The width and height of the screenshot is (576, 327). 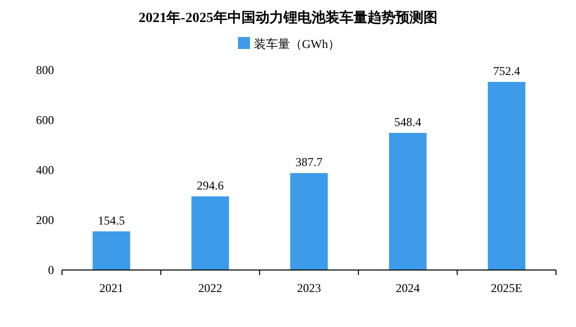 I want to click on y-tick-label: 200, so click(x=45, y=220).